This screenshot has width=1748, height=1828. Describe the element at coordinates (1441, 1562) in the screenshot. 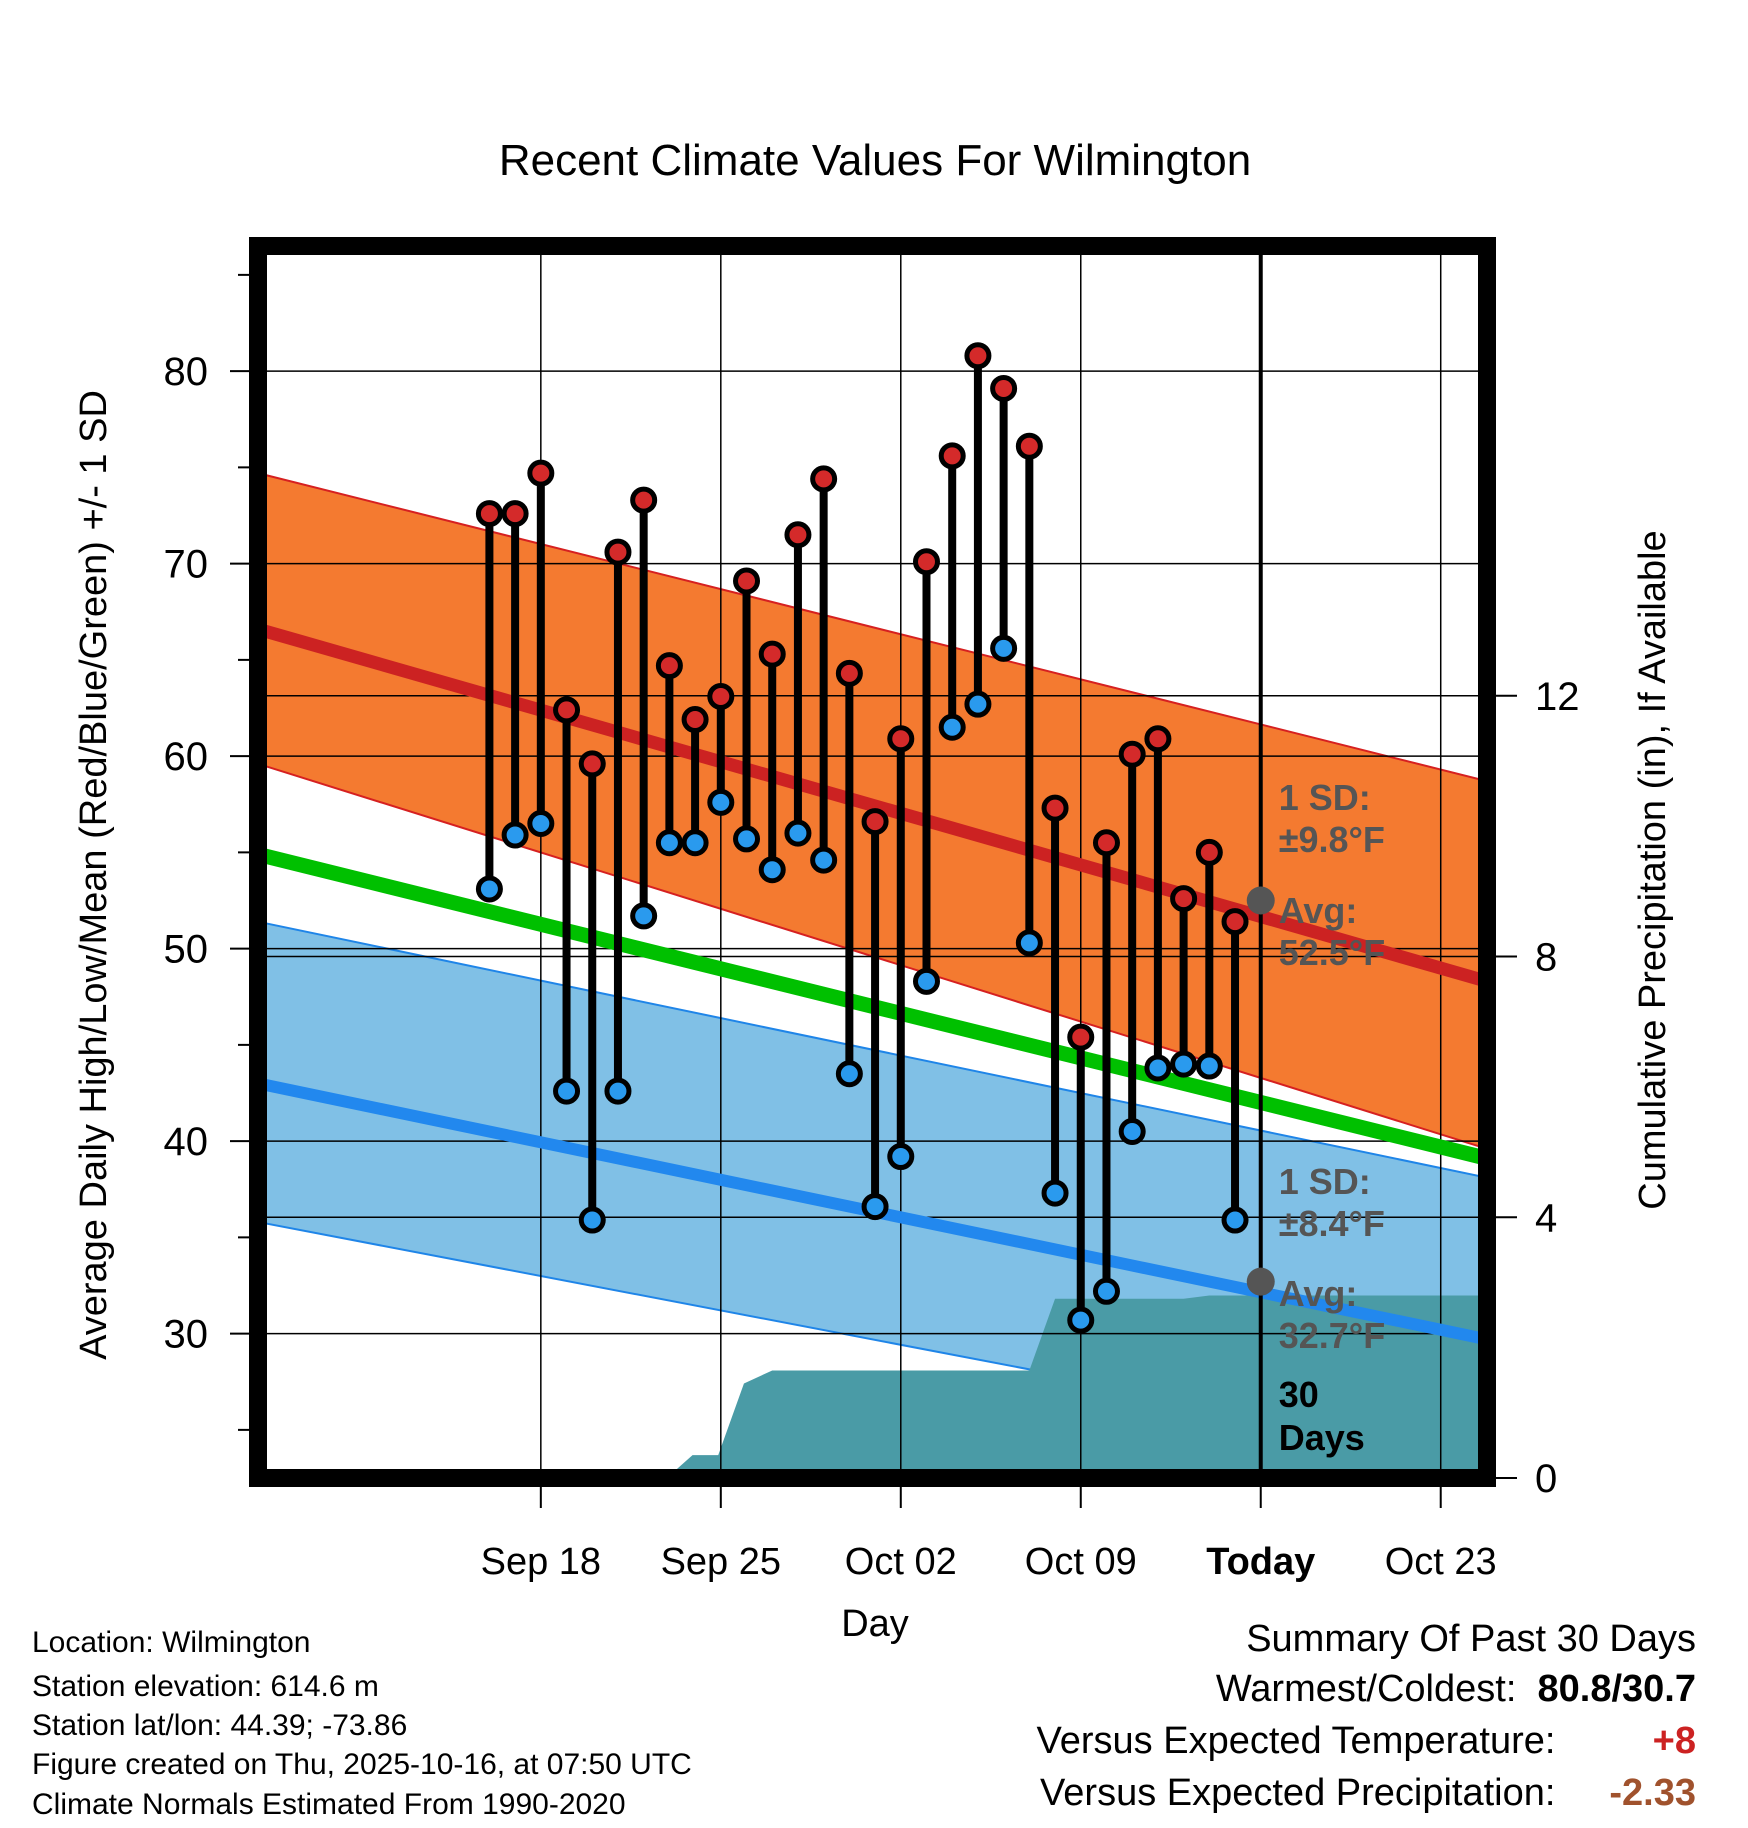

I see `x-tick-label: Oct 23` at that location.